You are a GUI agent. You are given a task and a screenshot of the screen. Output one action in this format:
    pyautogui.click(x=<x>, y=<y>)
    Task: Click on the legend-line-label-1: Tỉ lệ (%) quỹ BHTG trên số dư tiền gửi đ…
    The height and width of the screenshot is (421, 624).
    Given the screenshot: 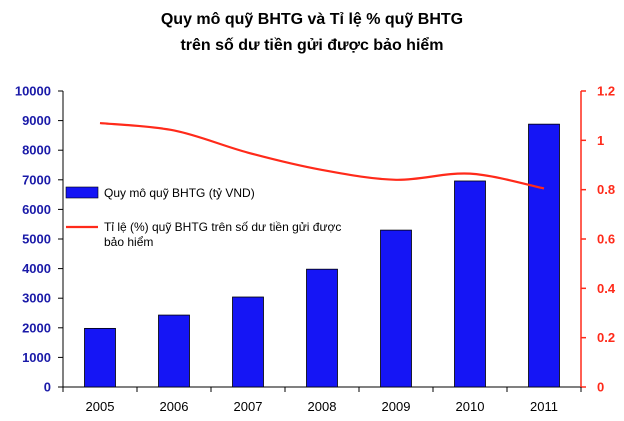 What is the action you would take?
    pyautogui.click(x=222, y=227)
    